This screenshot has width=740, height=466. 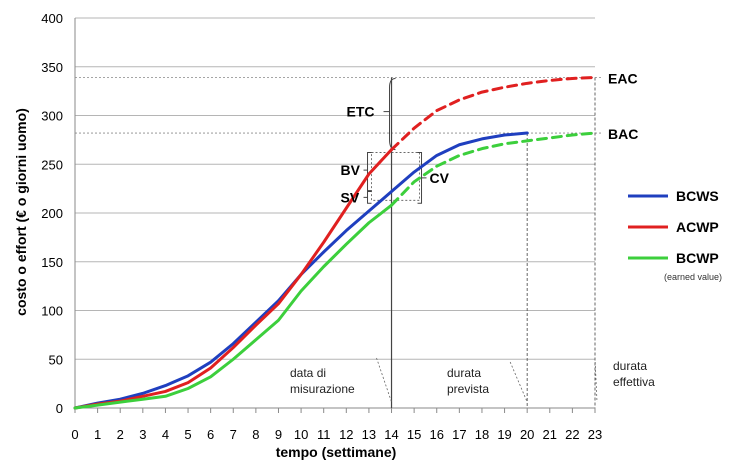 I want to click on x-tick-label-20: 20, so click(x=527, y=434).